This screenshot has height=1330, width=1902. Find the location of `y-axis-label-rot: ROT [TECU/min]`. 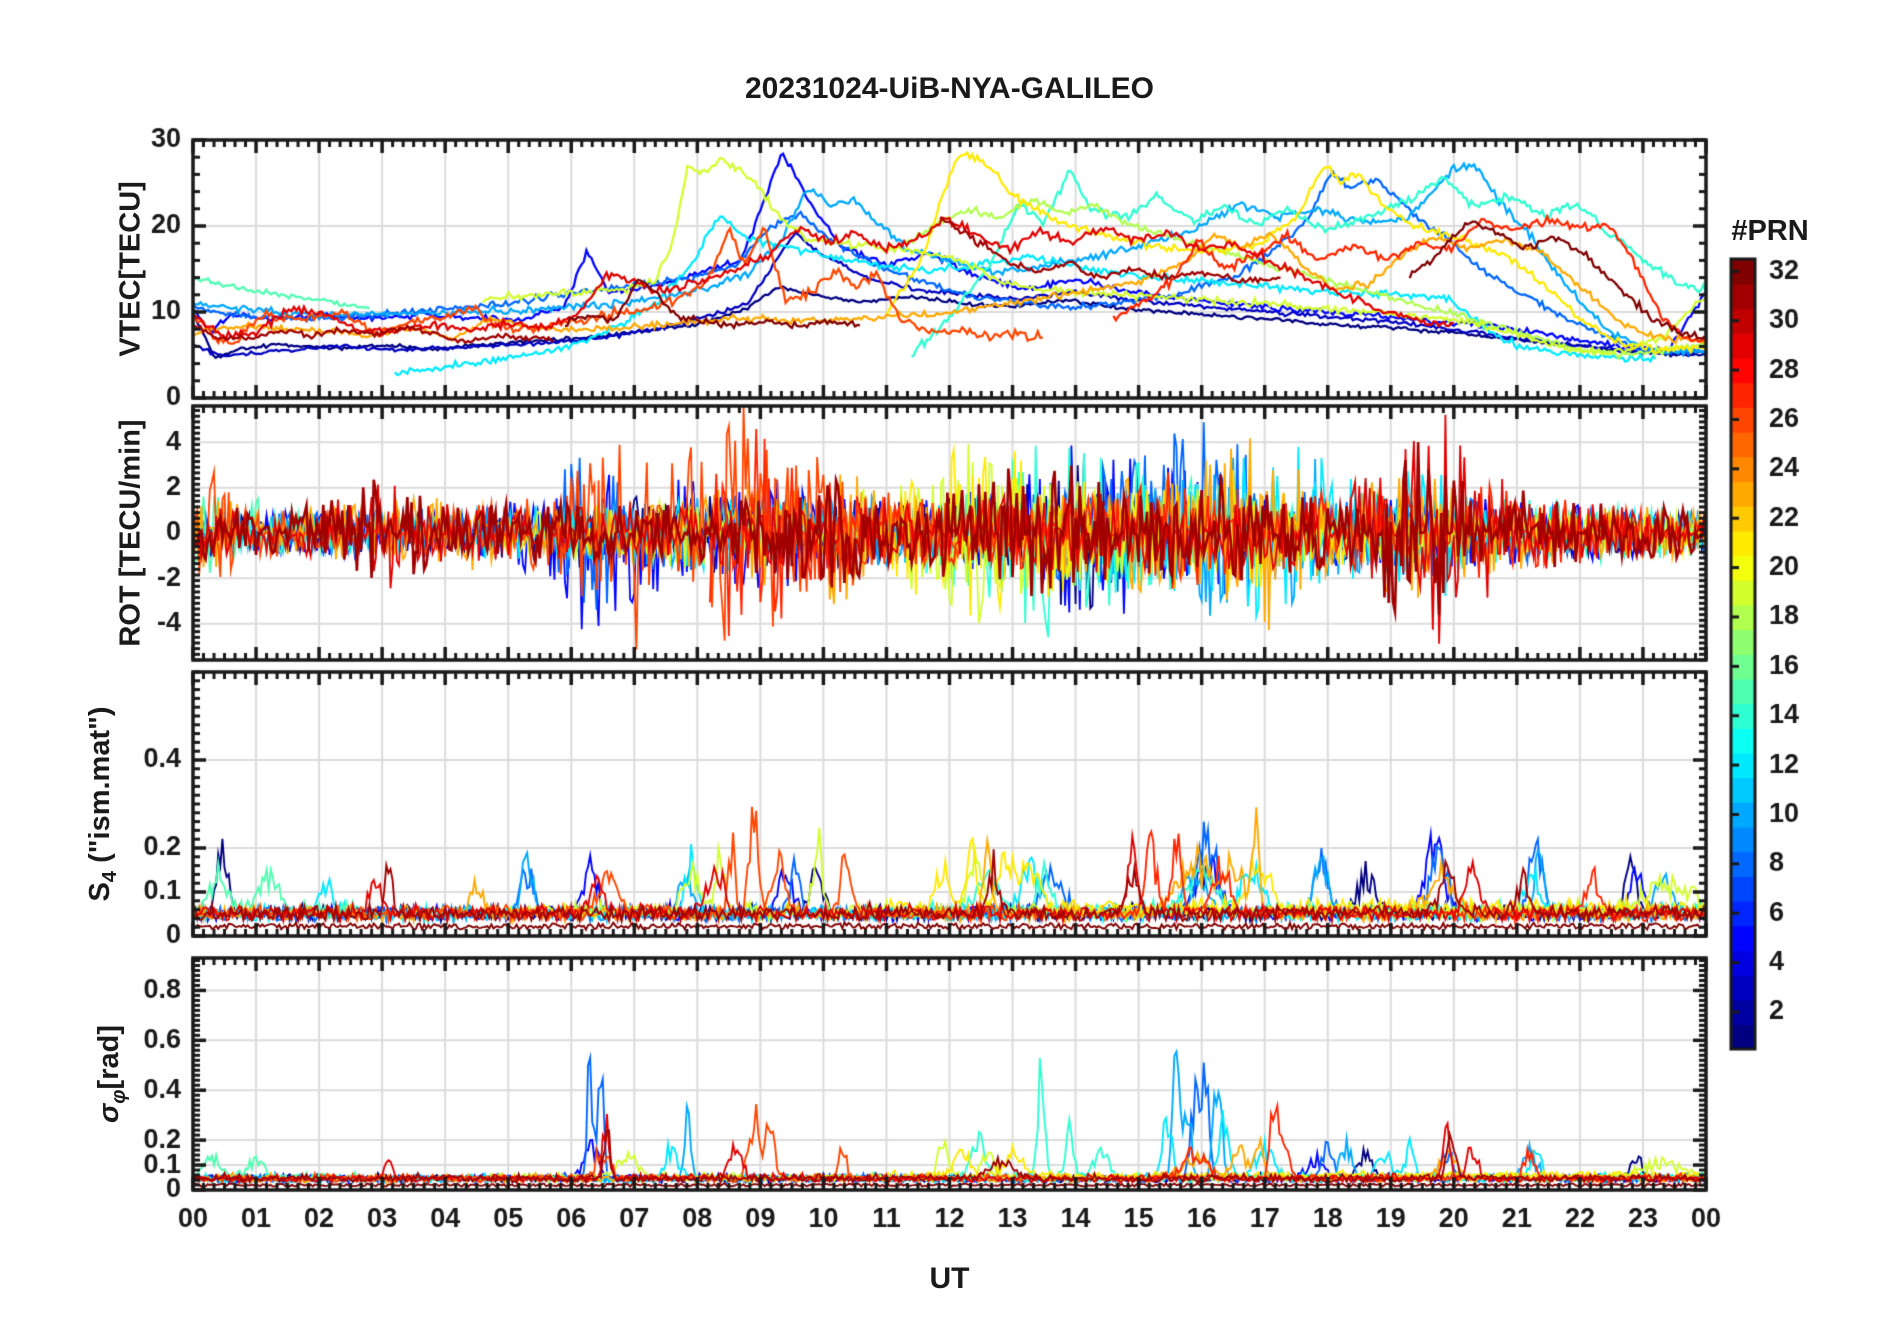

y-axis-label-rot: ROT [TECU/min] is located at coordinates (130, 533).